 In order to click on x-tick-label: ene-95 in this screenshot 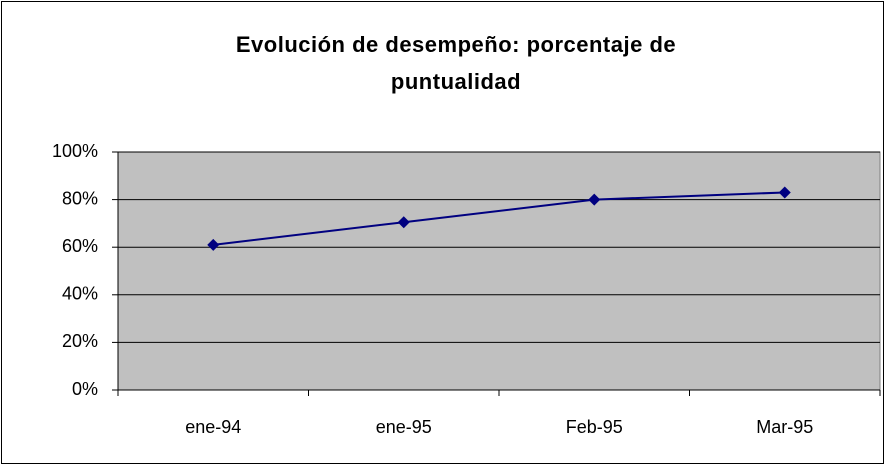, I will do `click(404, 427)`.